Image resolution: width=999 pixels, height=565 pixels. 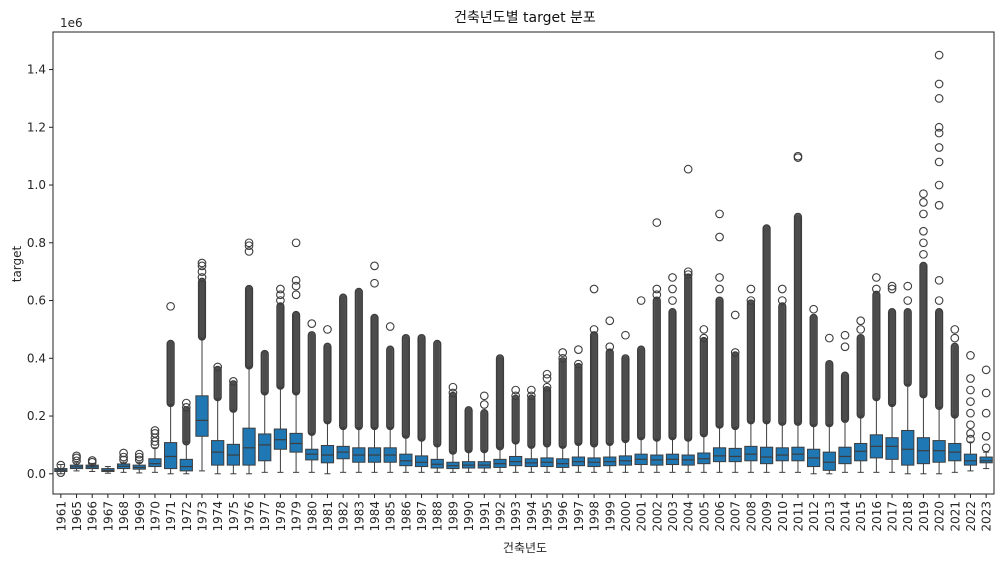 I want to click on chart-title: 건축년도별 target 분포, so click(x=525, y=18).